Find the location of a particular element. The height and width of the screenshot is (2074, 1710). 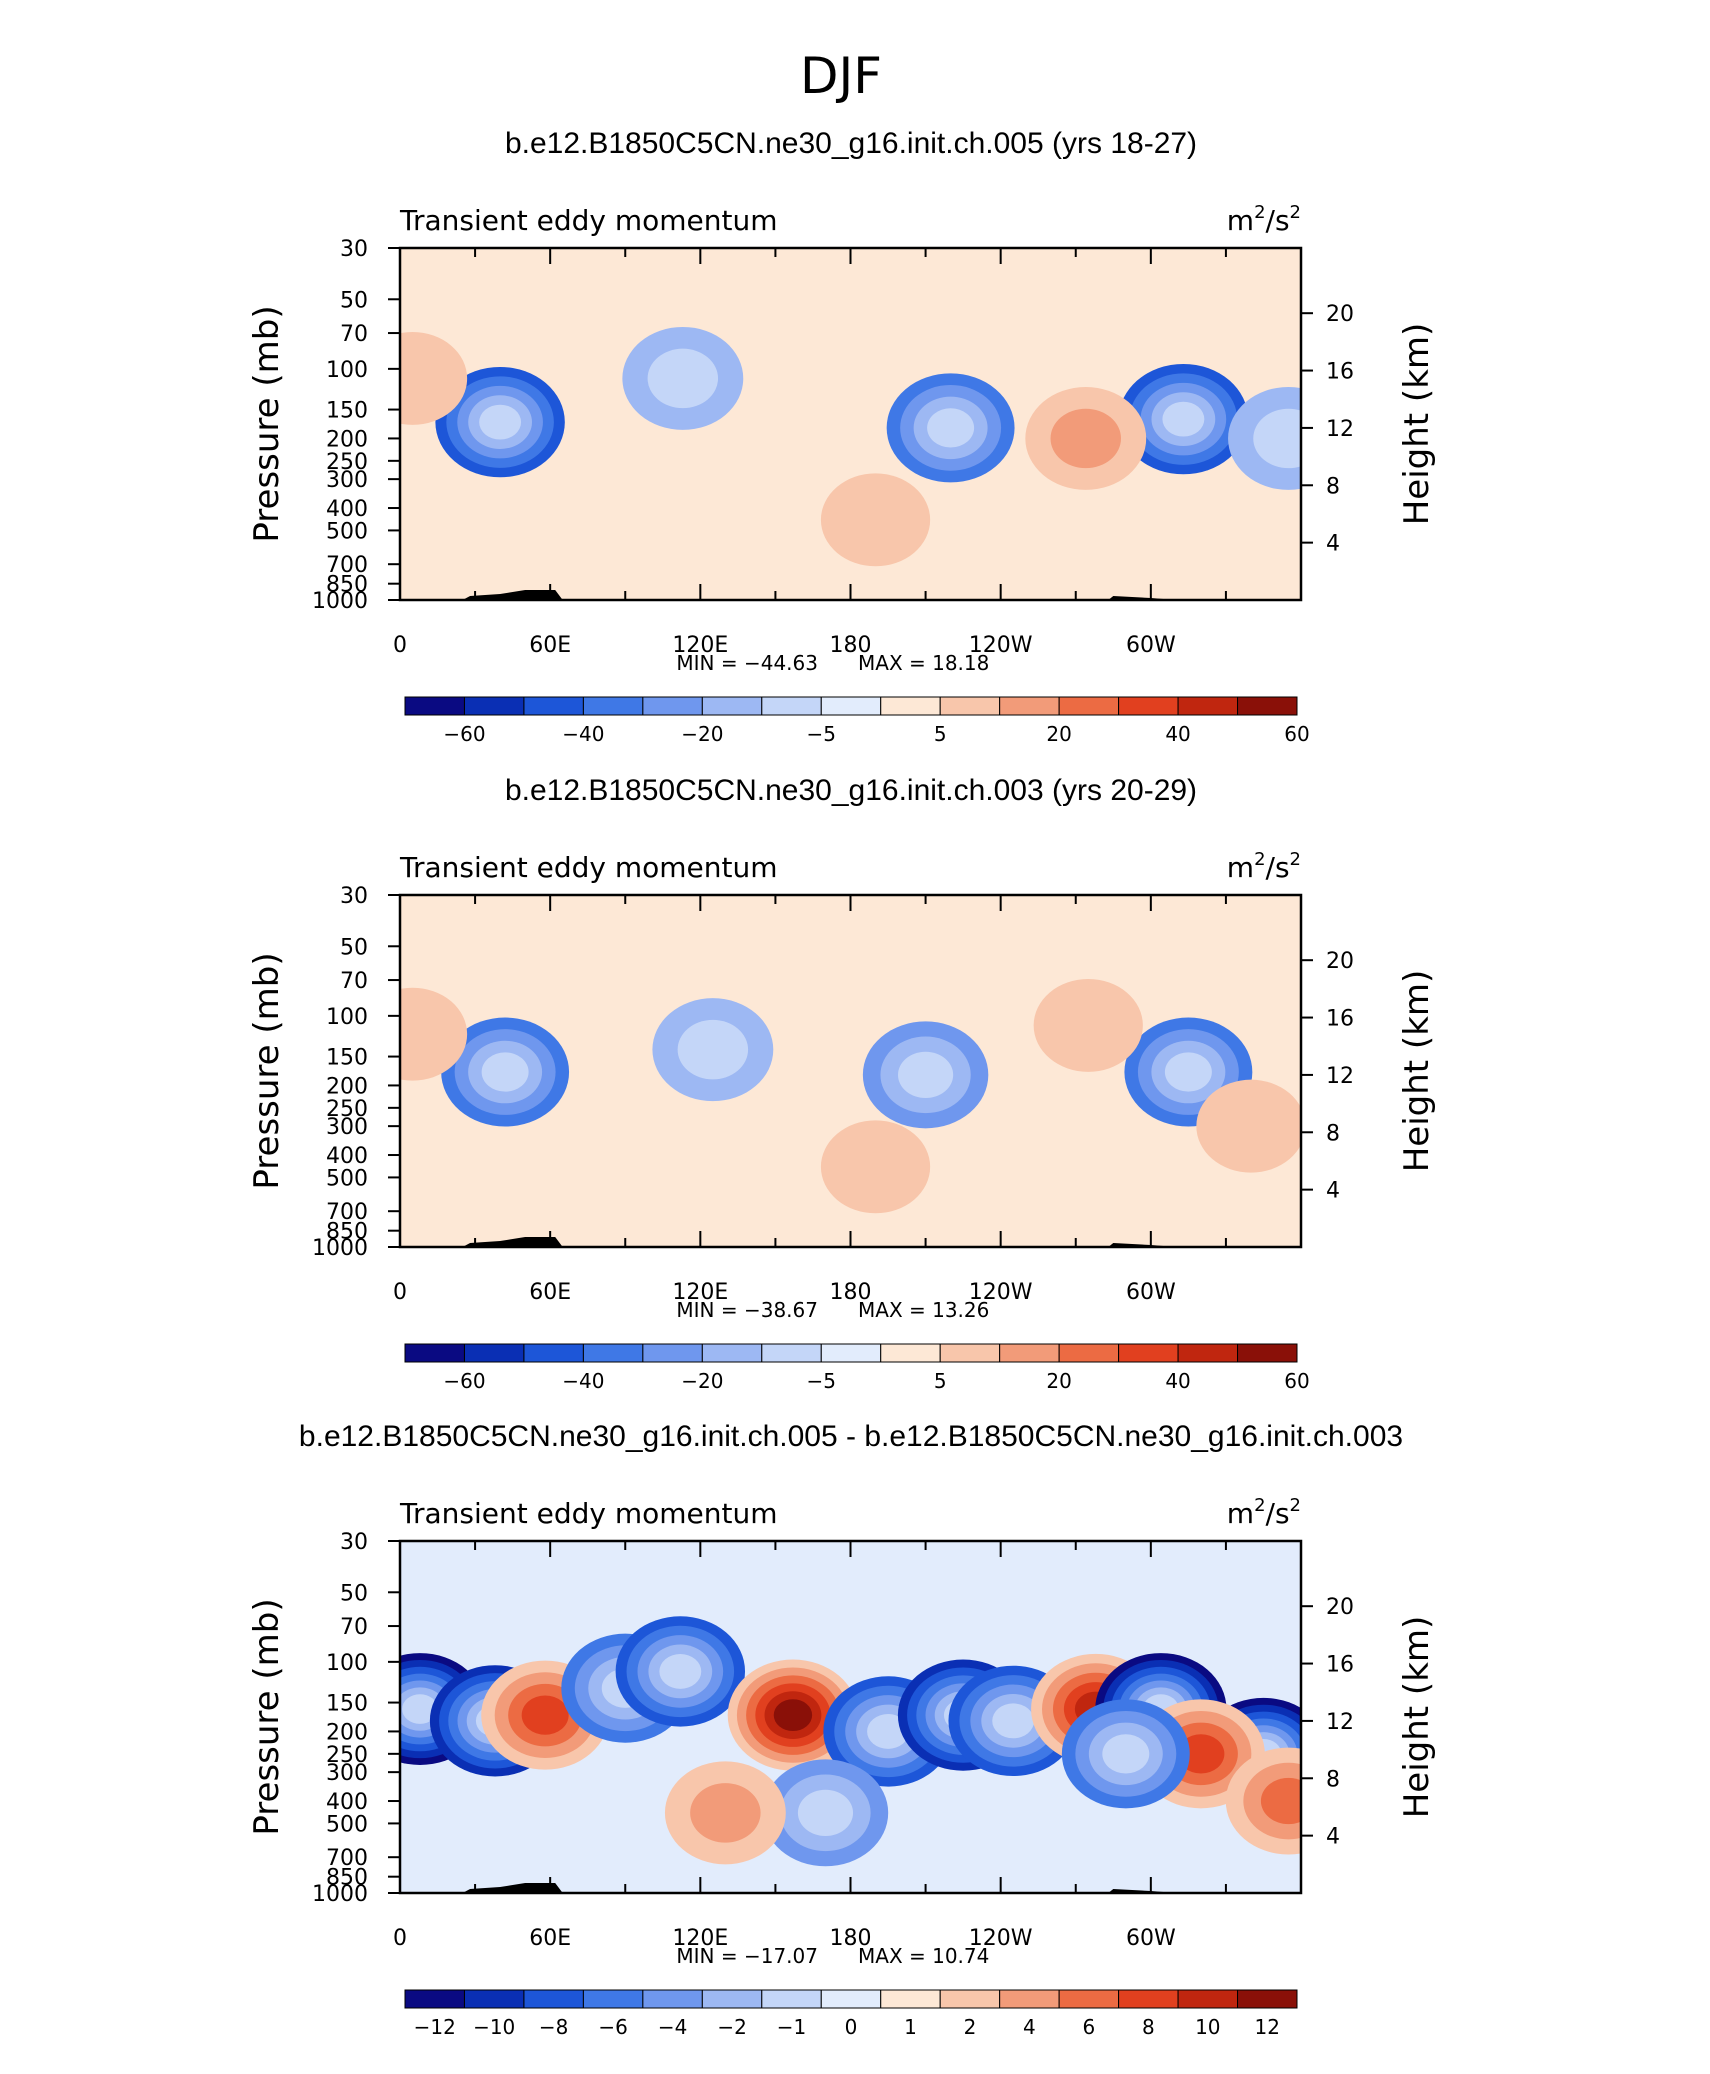

max-label: MAX = 10.74 is located at coordinates (923, 1956).